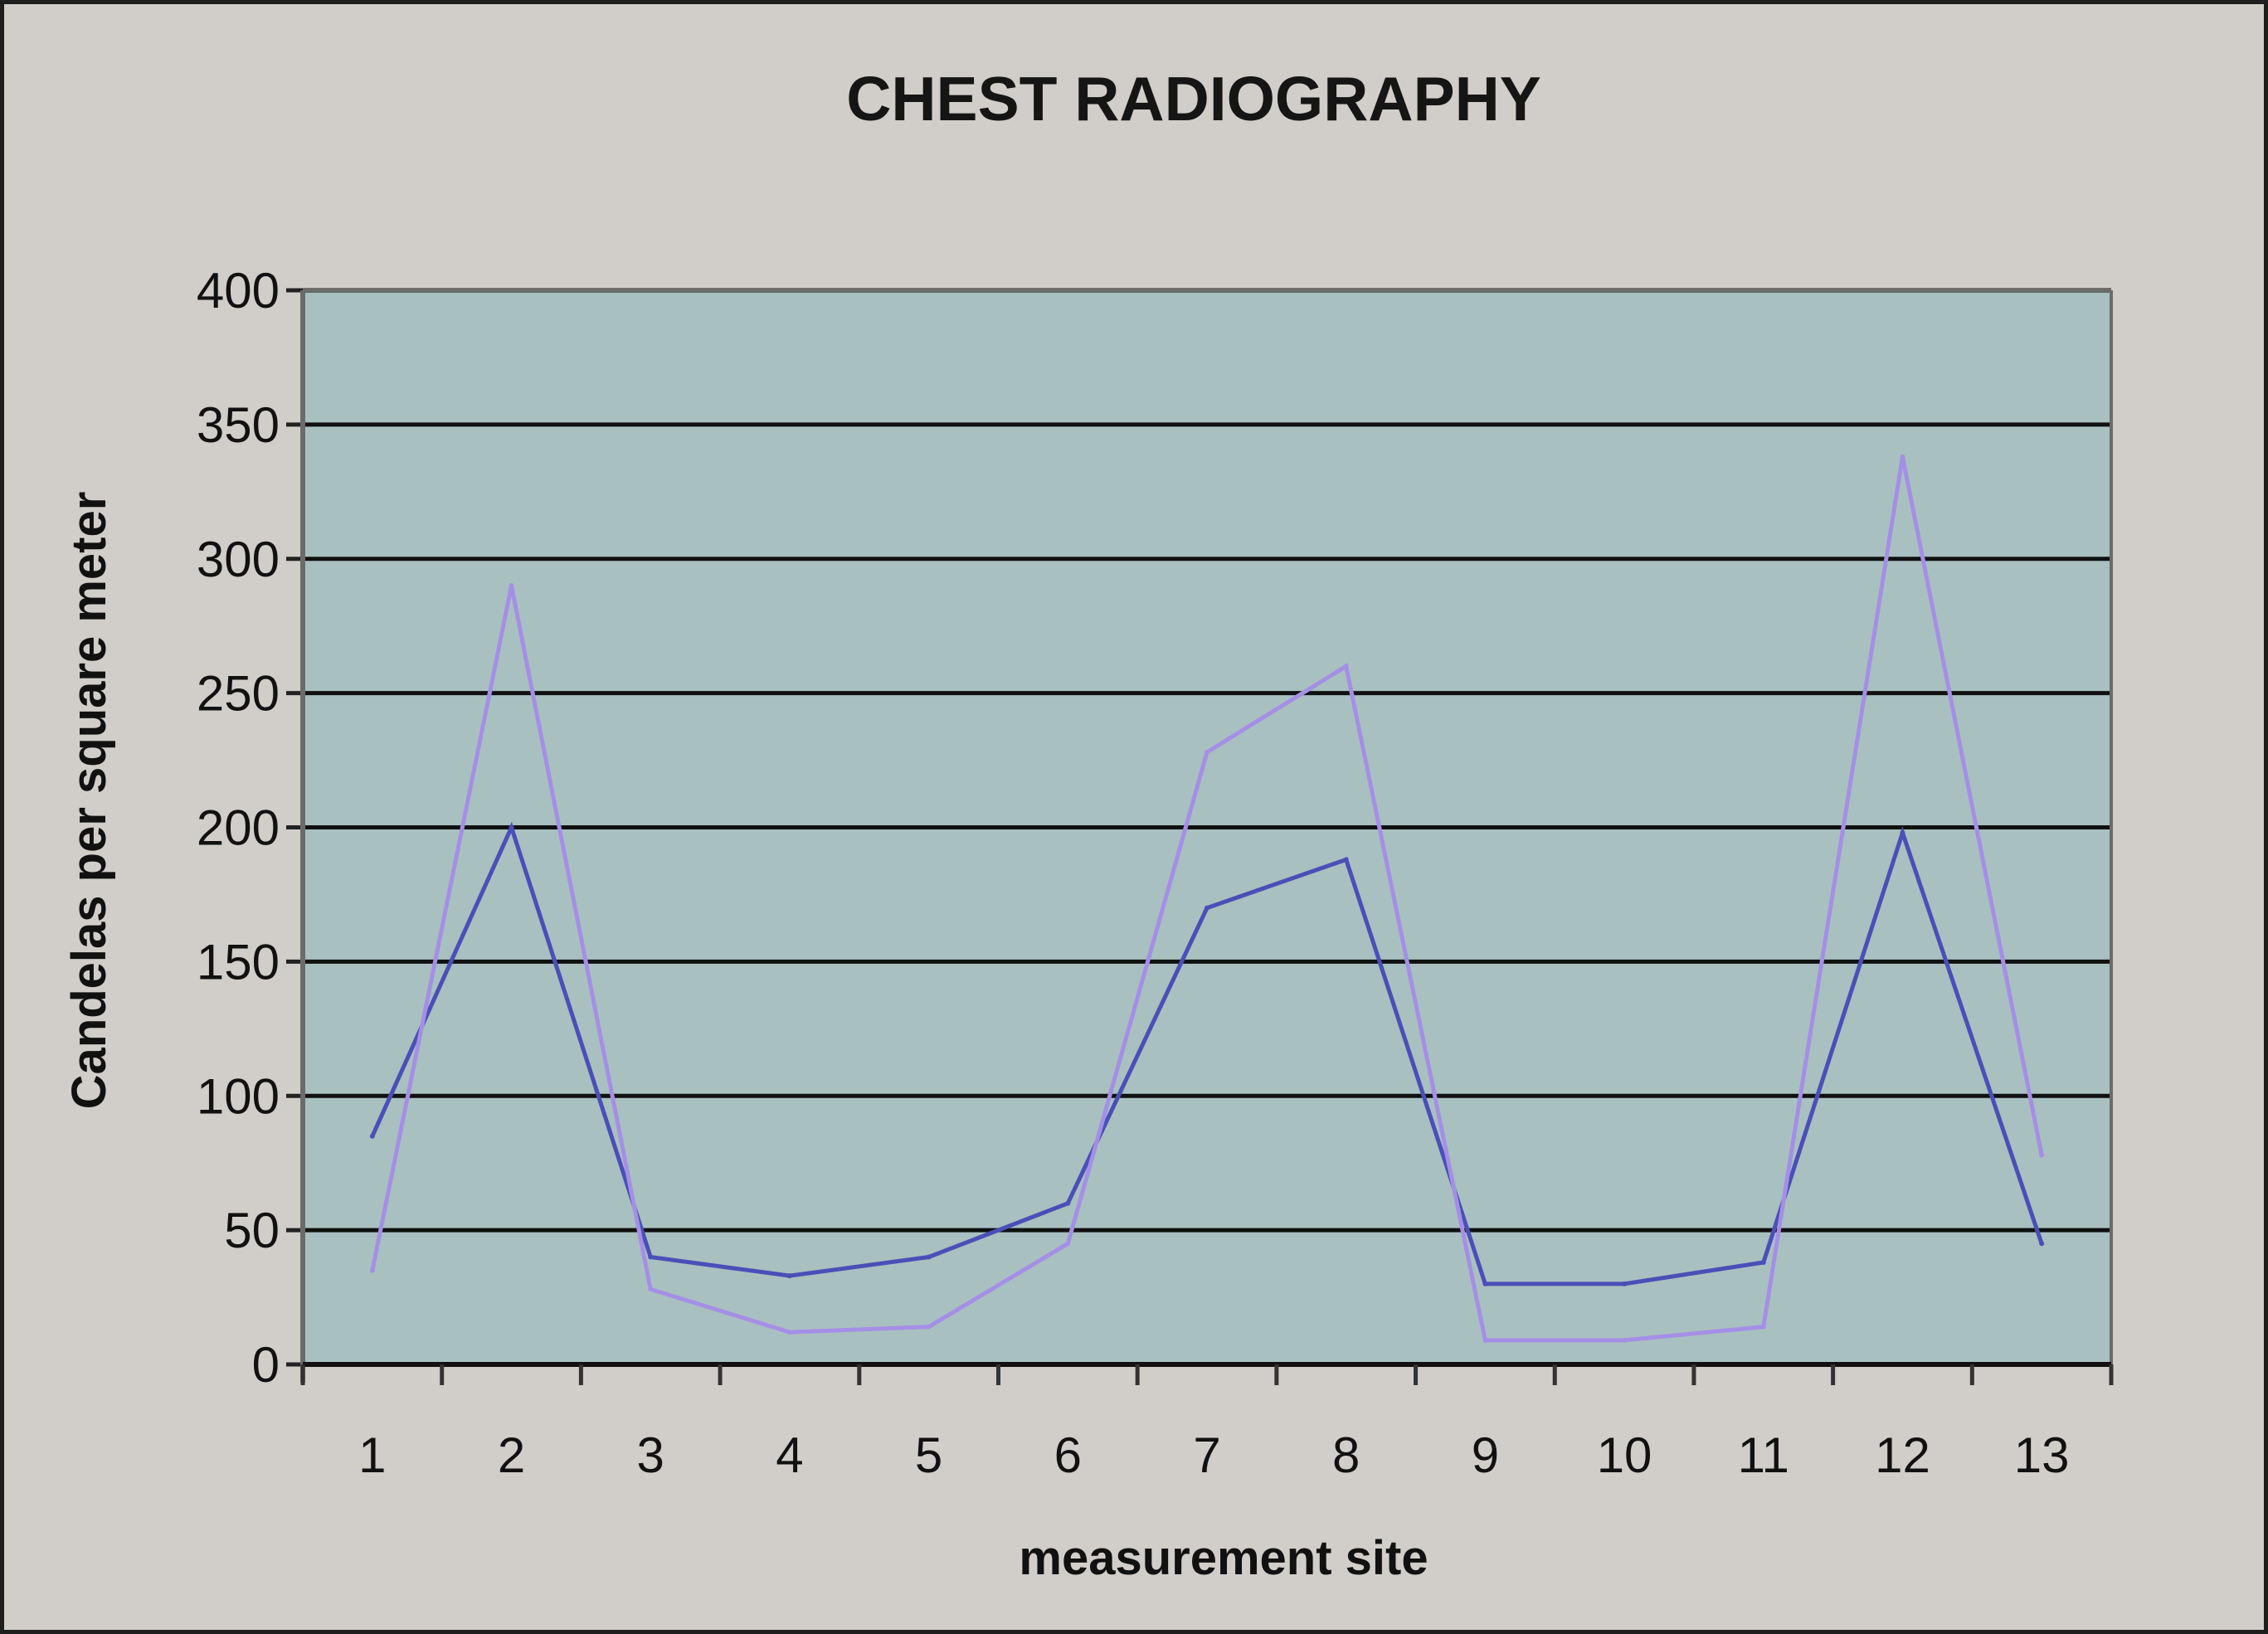 This screenshot has height=1634, width=2268. What do you see at coordinates (372, 1455) in the screenshot?
I see `x-tick-label: 1` at bounding box center [372, 1455].